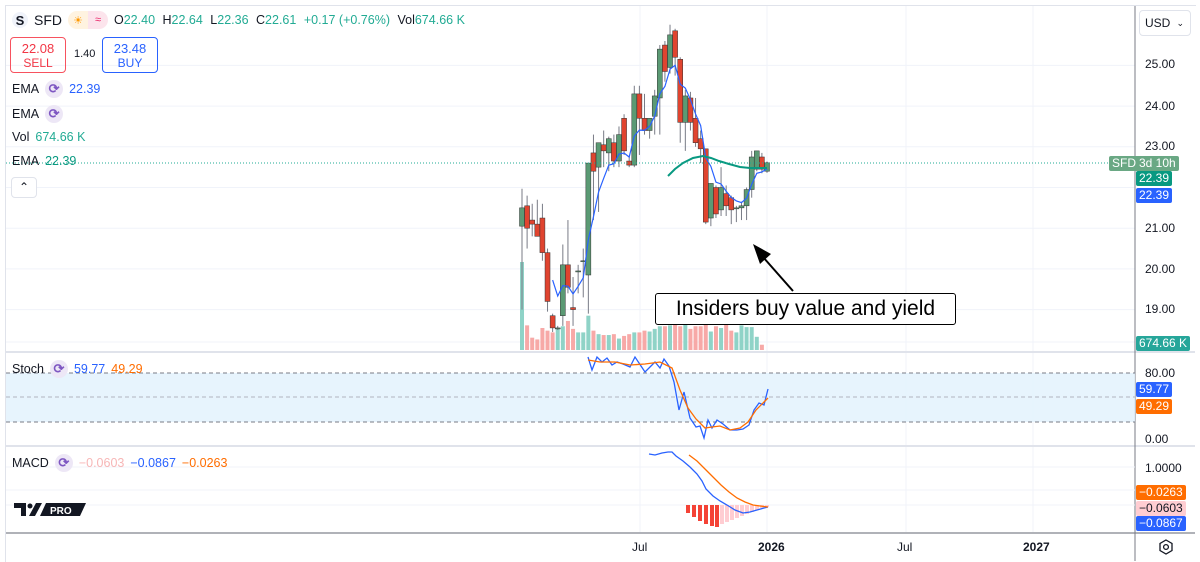 The width and height of the screenshot is (1200, 562). I want to click on macd-signal-value: −0.0263, so click(204, 463).